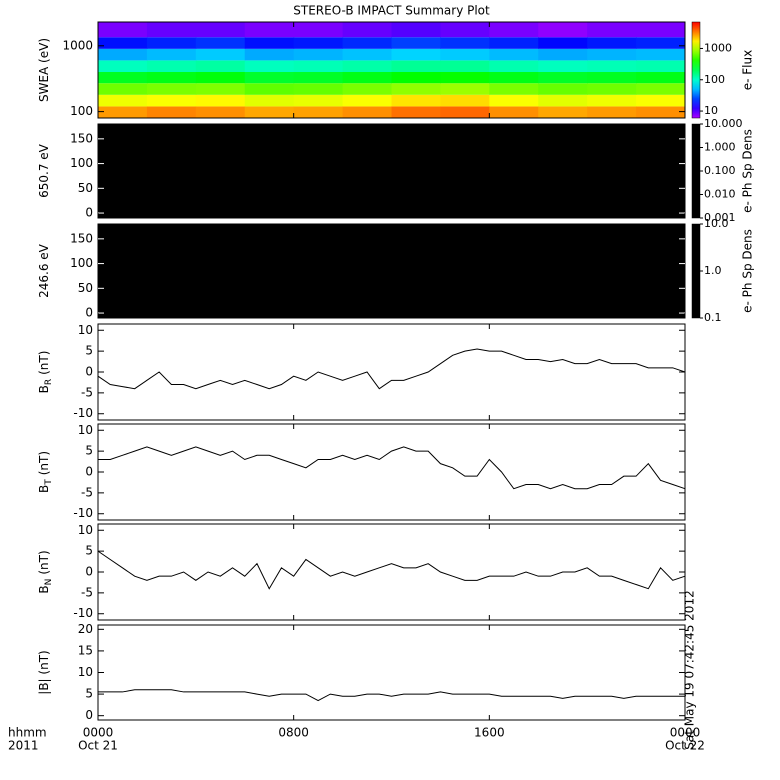 The image size is (780, 780). I want to click on y-axis-label: 650.7 eV, so click(44, 170).